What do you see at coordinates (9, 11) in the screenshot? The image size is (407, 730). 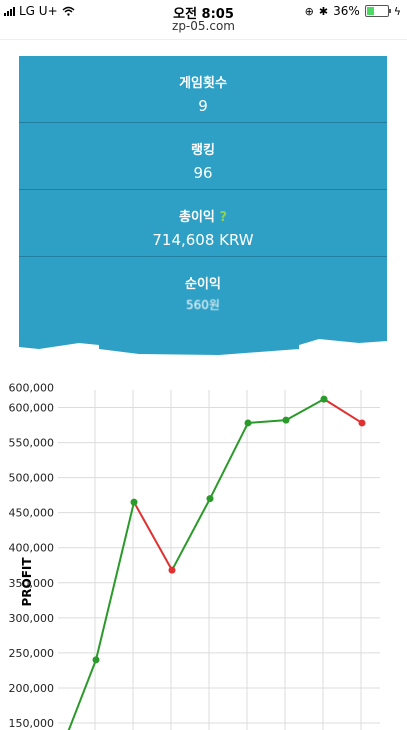 I see `signal-icon` at bounding box center [9, 11].